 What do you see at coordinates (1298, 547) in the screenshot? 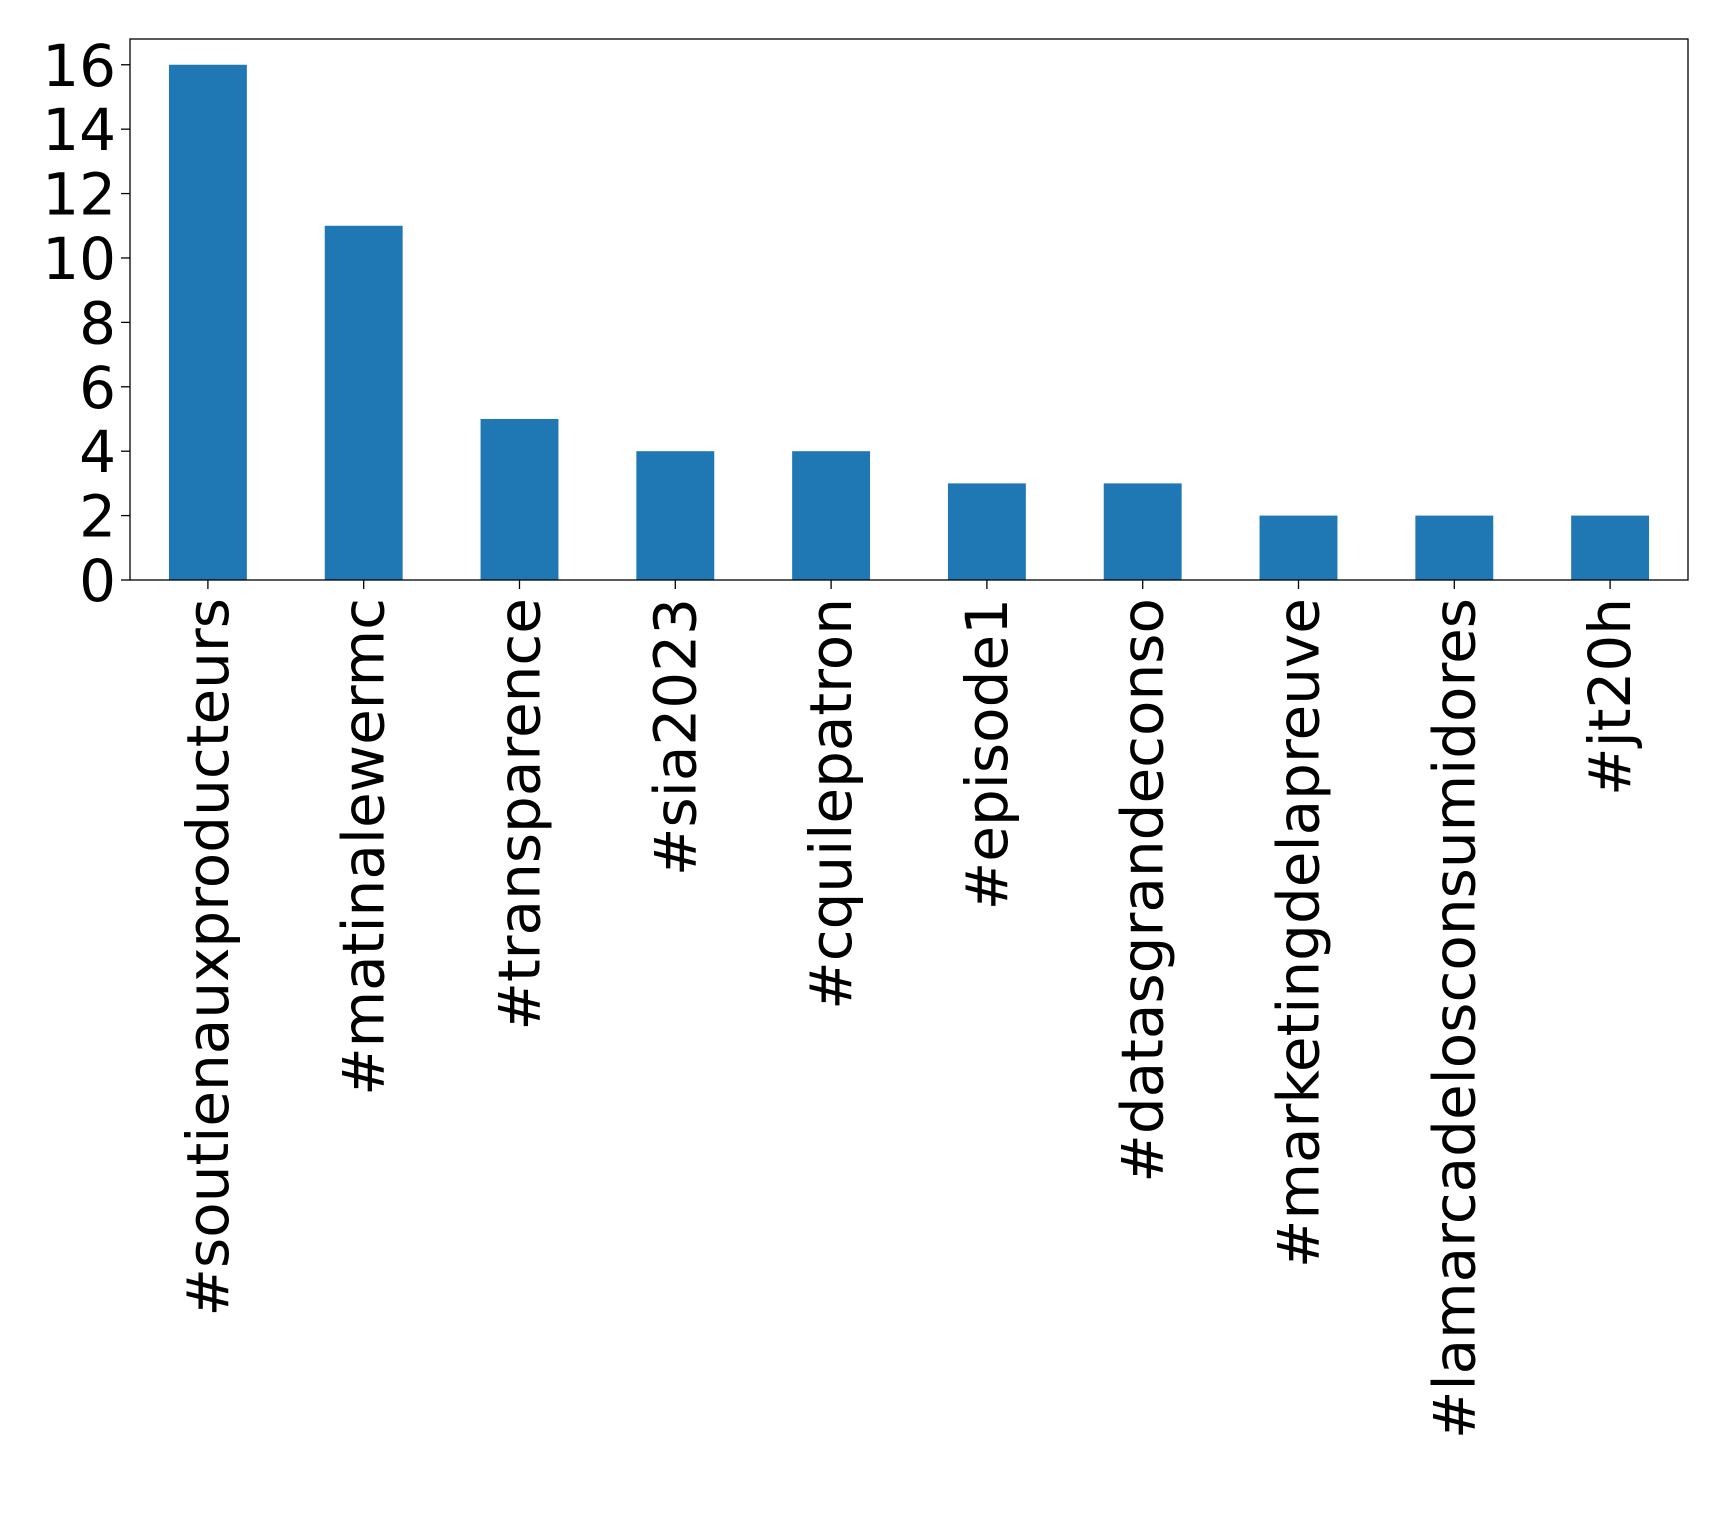
I see `bar-marketingdelapreuve` at bounding box center [1298, 547].